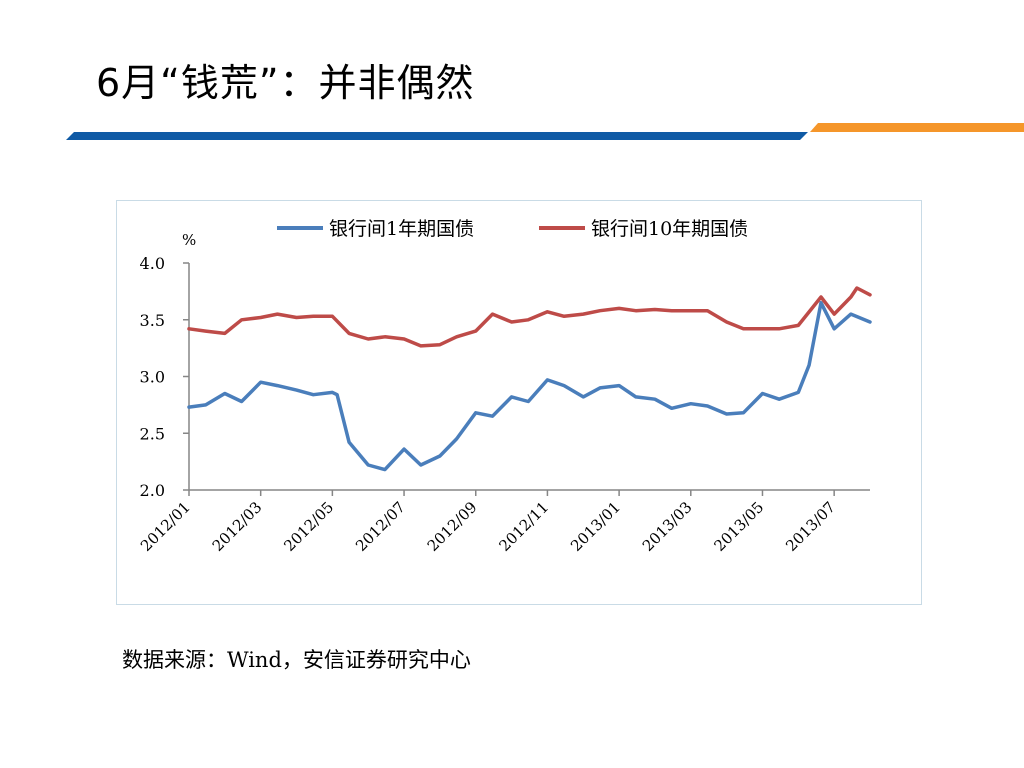 The width and height of the screenshot is (1024, 768). Describe the element at coordinates (523, 526) in the screenshot. I see `x-tick-label: 2012/11` at that location.